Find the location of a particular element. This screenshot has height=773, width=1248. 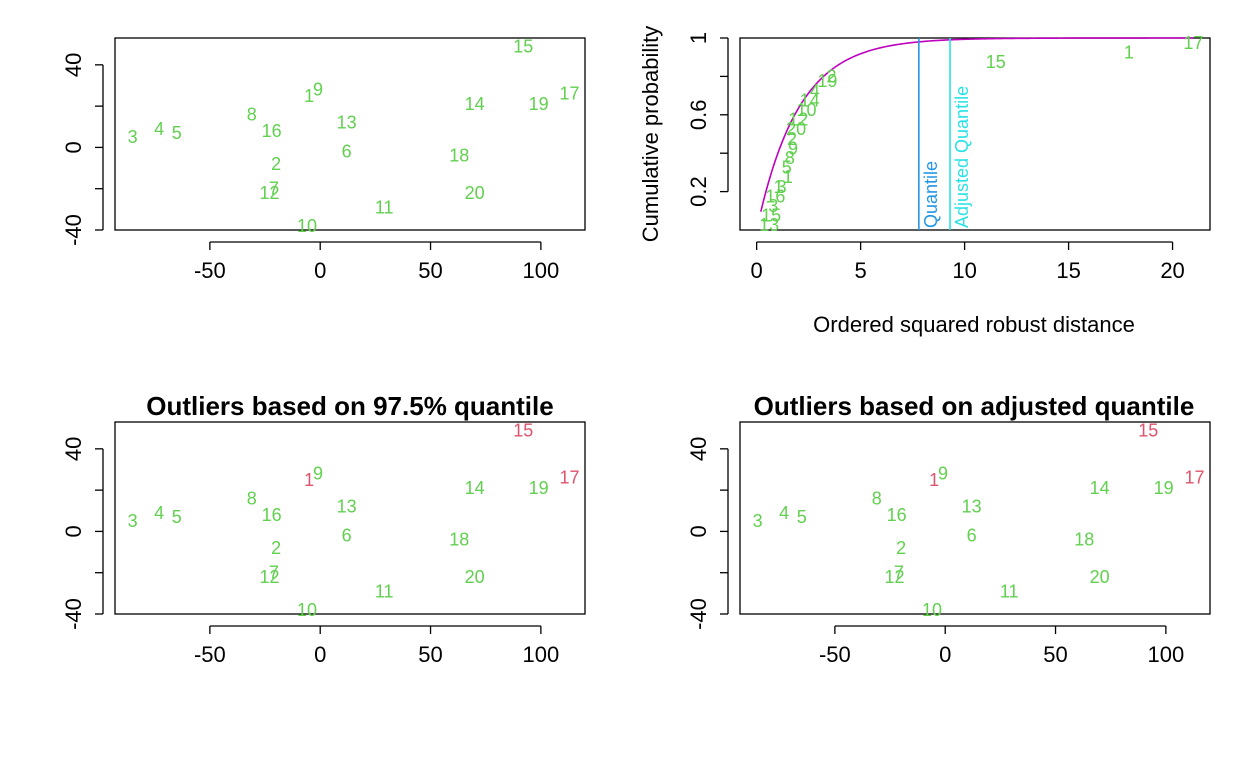

x-tick-label: 20 is located at coordinates (1172, 270).